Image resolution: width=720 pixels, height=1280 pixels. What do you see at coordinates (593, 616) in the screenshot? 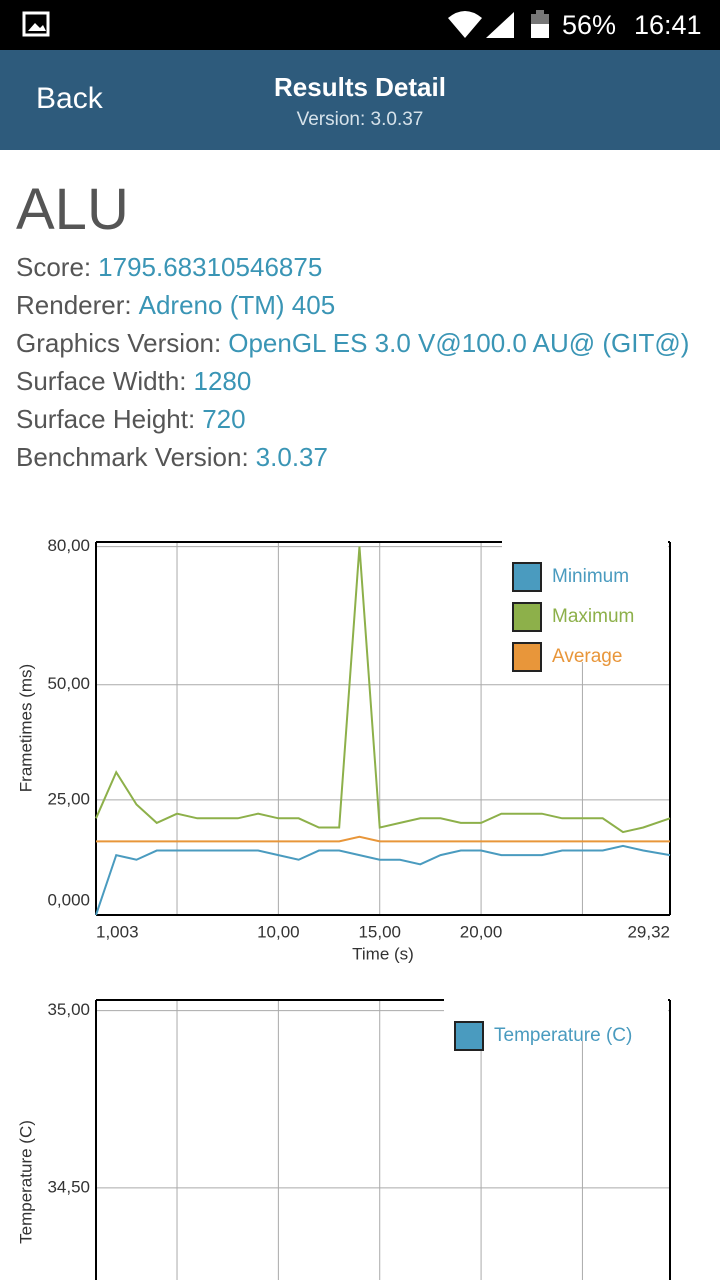
I see `legend-label: Maximum` at bounding box center [593, 616].